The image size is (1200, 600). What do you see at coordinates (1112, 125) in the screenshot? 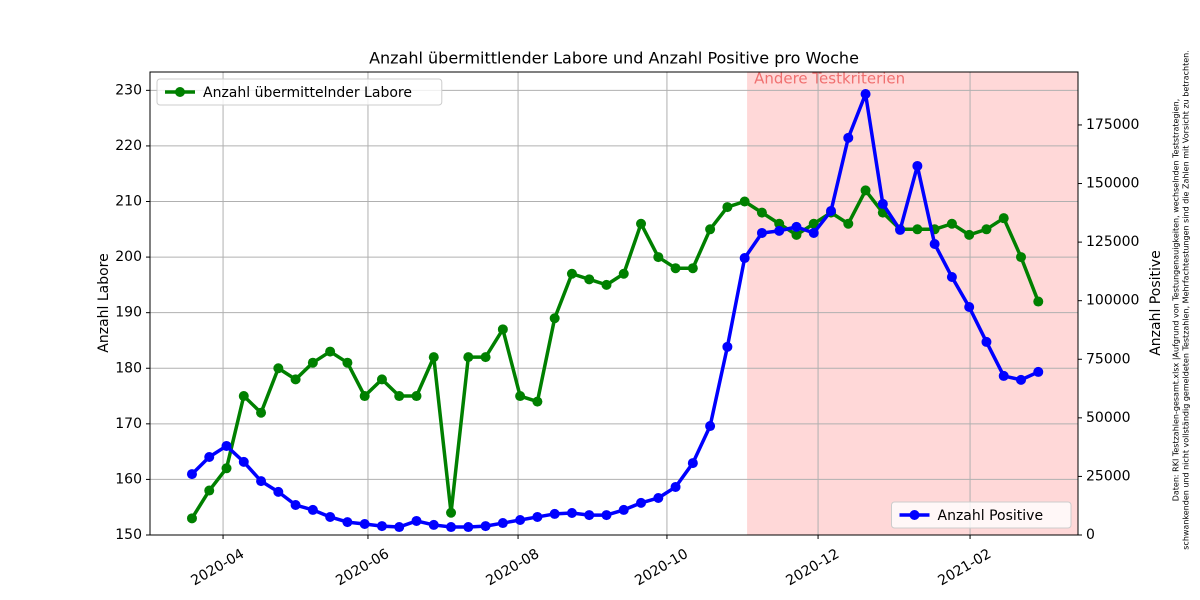
I see `y2-tick-label: 175000` at bounding box center [1112, 125].